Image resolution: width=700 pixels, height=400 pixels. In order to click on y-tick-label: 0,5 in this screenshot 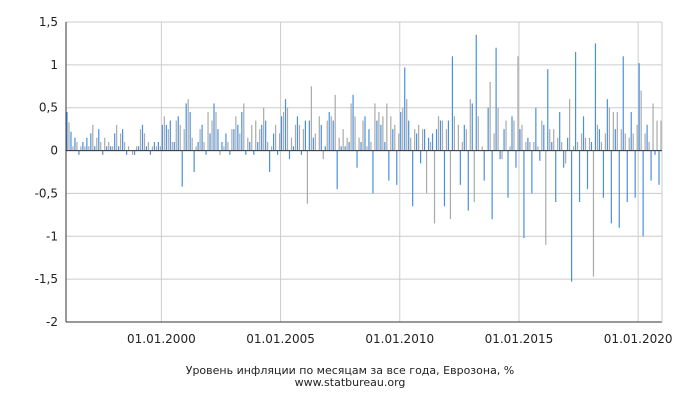, I will do `click(48, 108)`.